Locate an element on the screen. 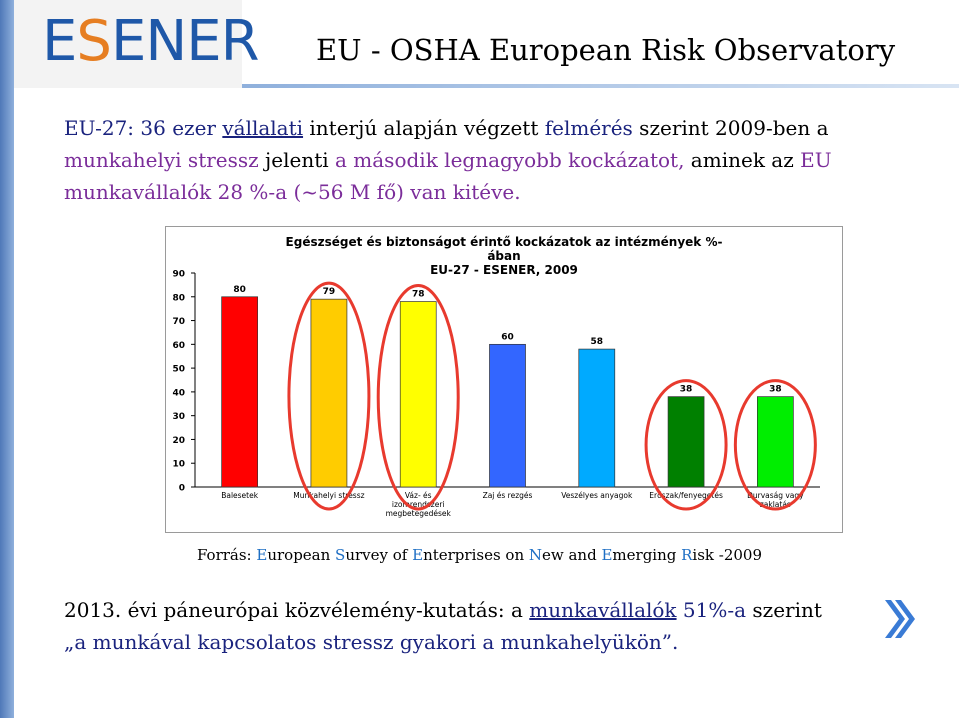 The height and width of the screenshot is (718, 959). x-tick-label-2-2: megbetegedések is located at coordinates (419, 513).